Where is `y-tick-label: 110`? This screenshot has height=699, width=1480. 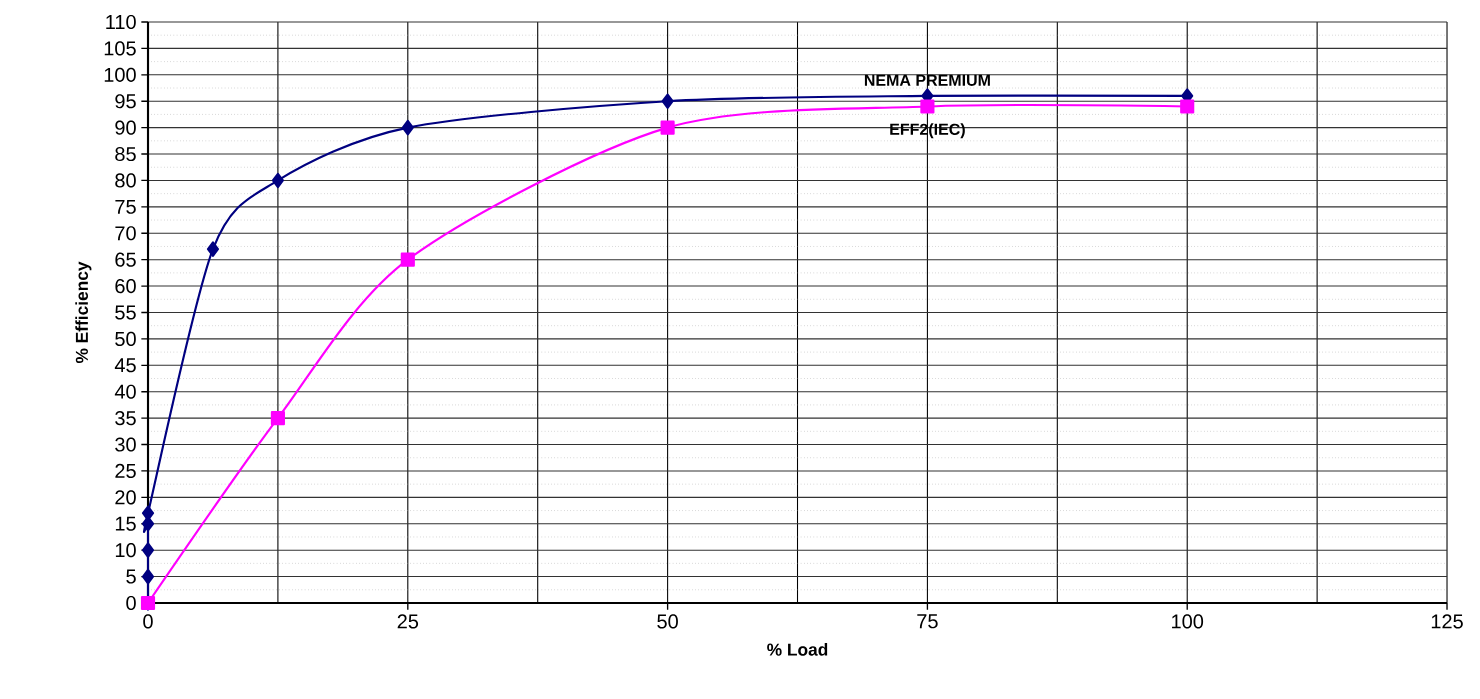
y-tick-label: 110 is located at coordinates (121, 22).